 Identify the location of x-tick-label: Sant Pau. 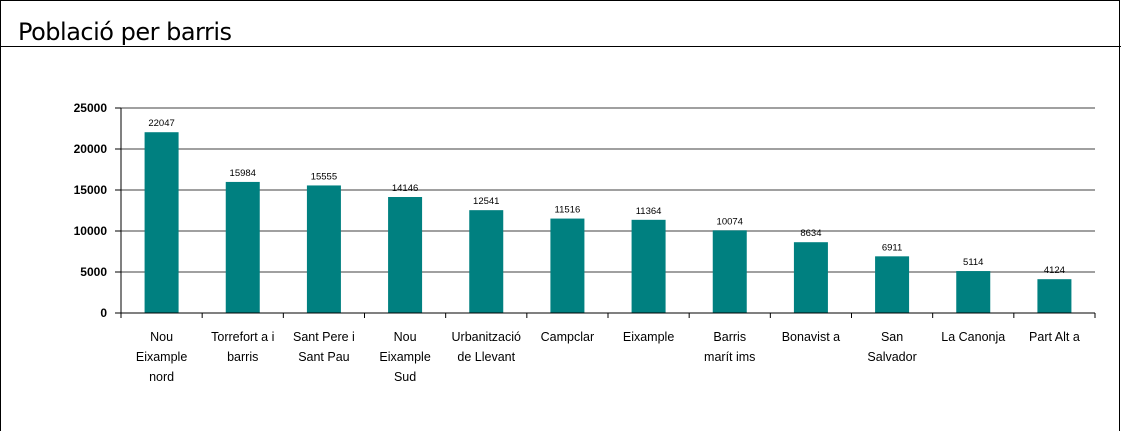
(323, 357).